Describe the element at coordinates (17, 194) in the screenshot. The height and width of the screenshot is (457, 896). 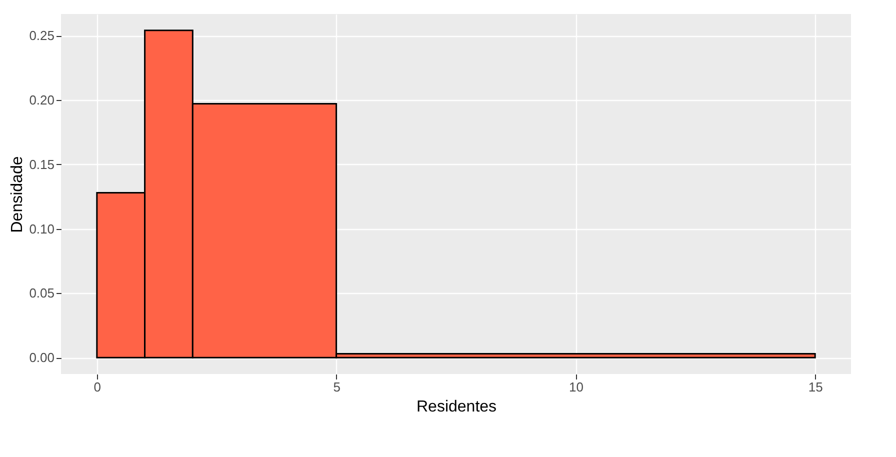
I see `y-axis-title: Densidade` at that location.